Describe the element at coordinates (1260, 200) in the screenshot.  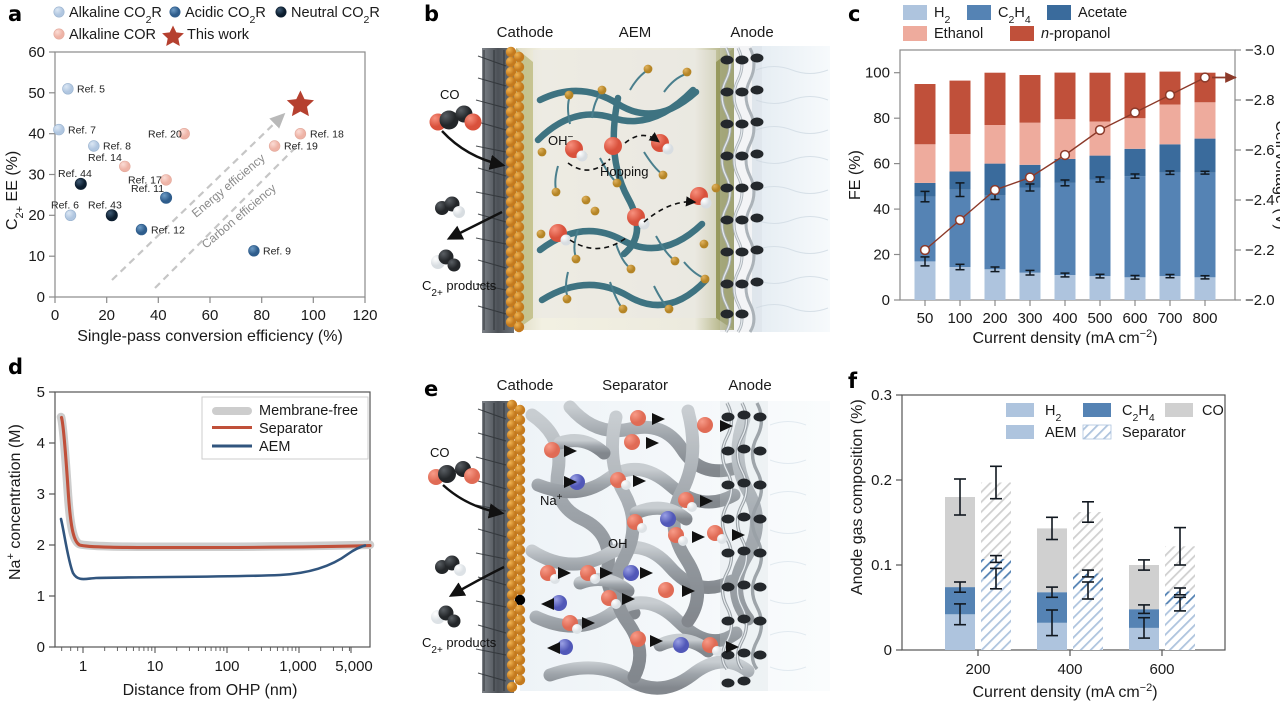
I see `svg-text: −2.4` at that location.